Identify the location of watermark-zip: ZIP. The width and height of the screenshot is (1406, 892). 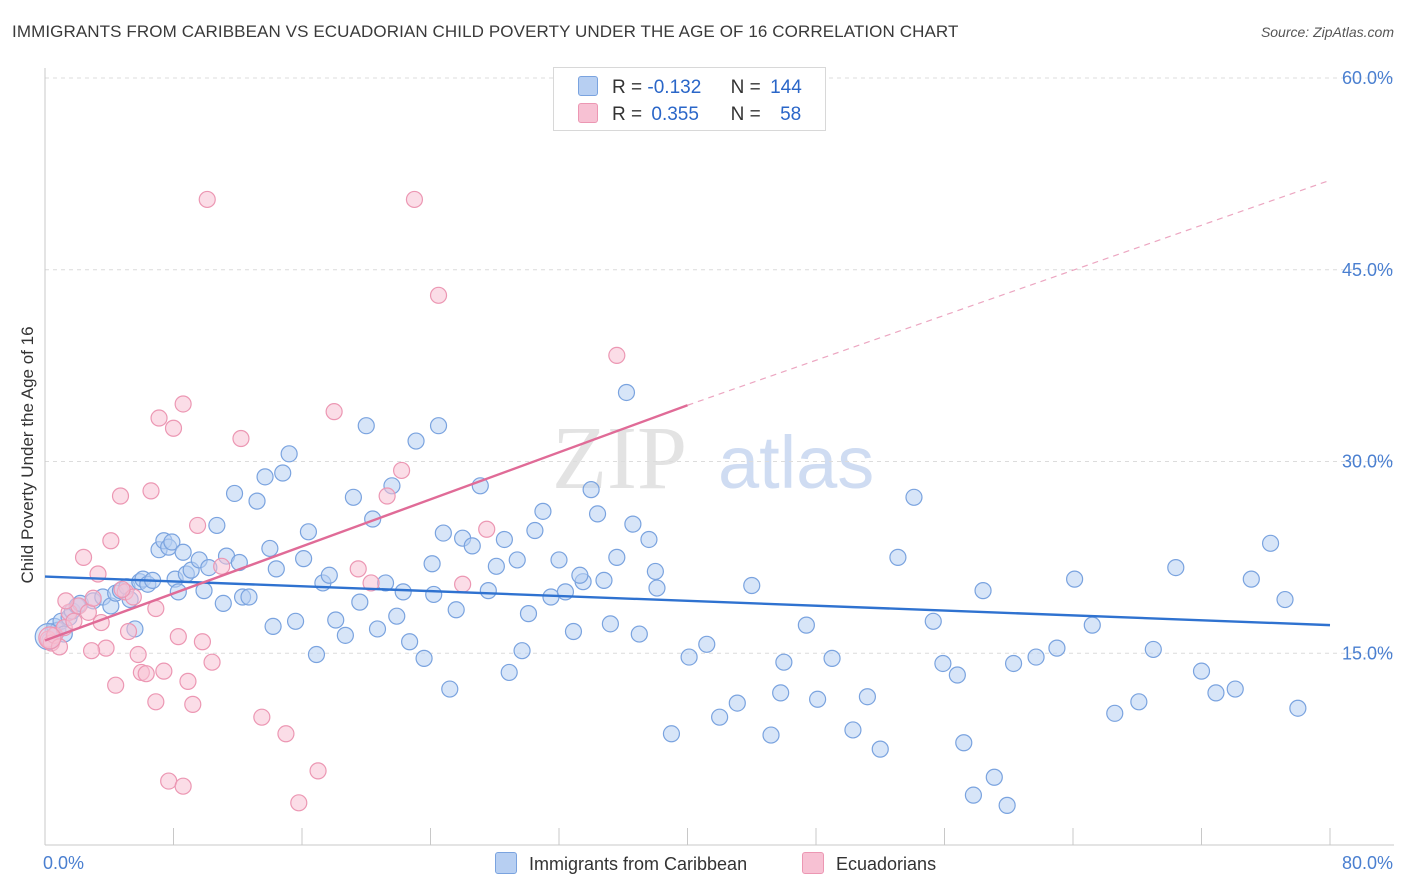
(619, 458).